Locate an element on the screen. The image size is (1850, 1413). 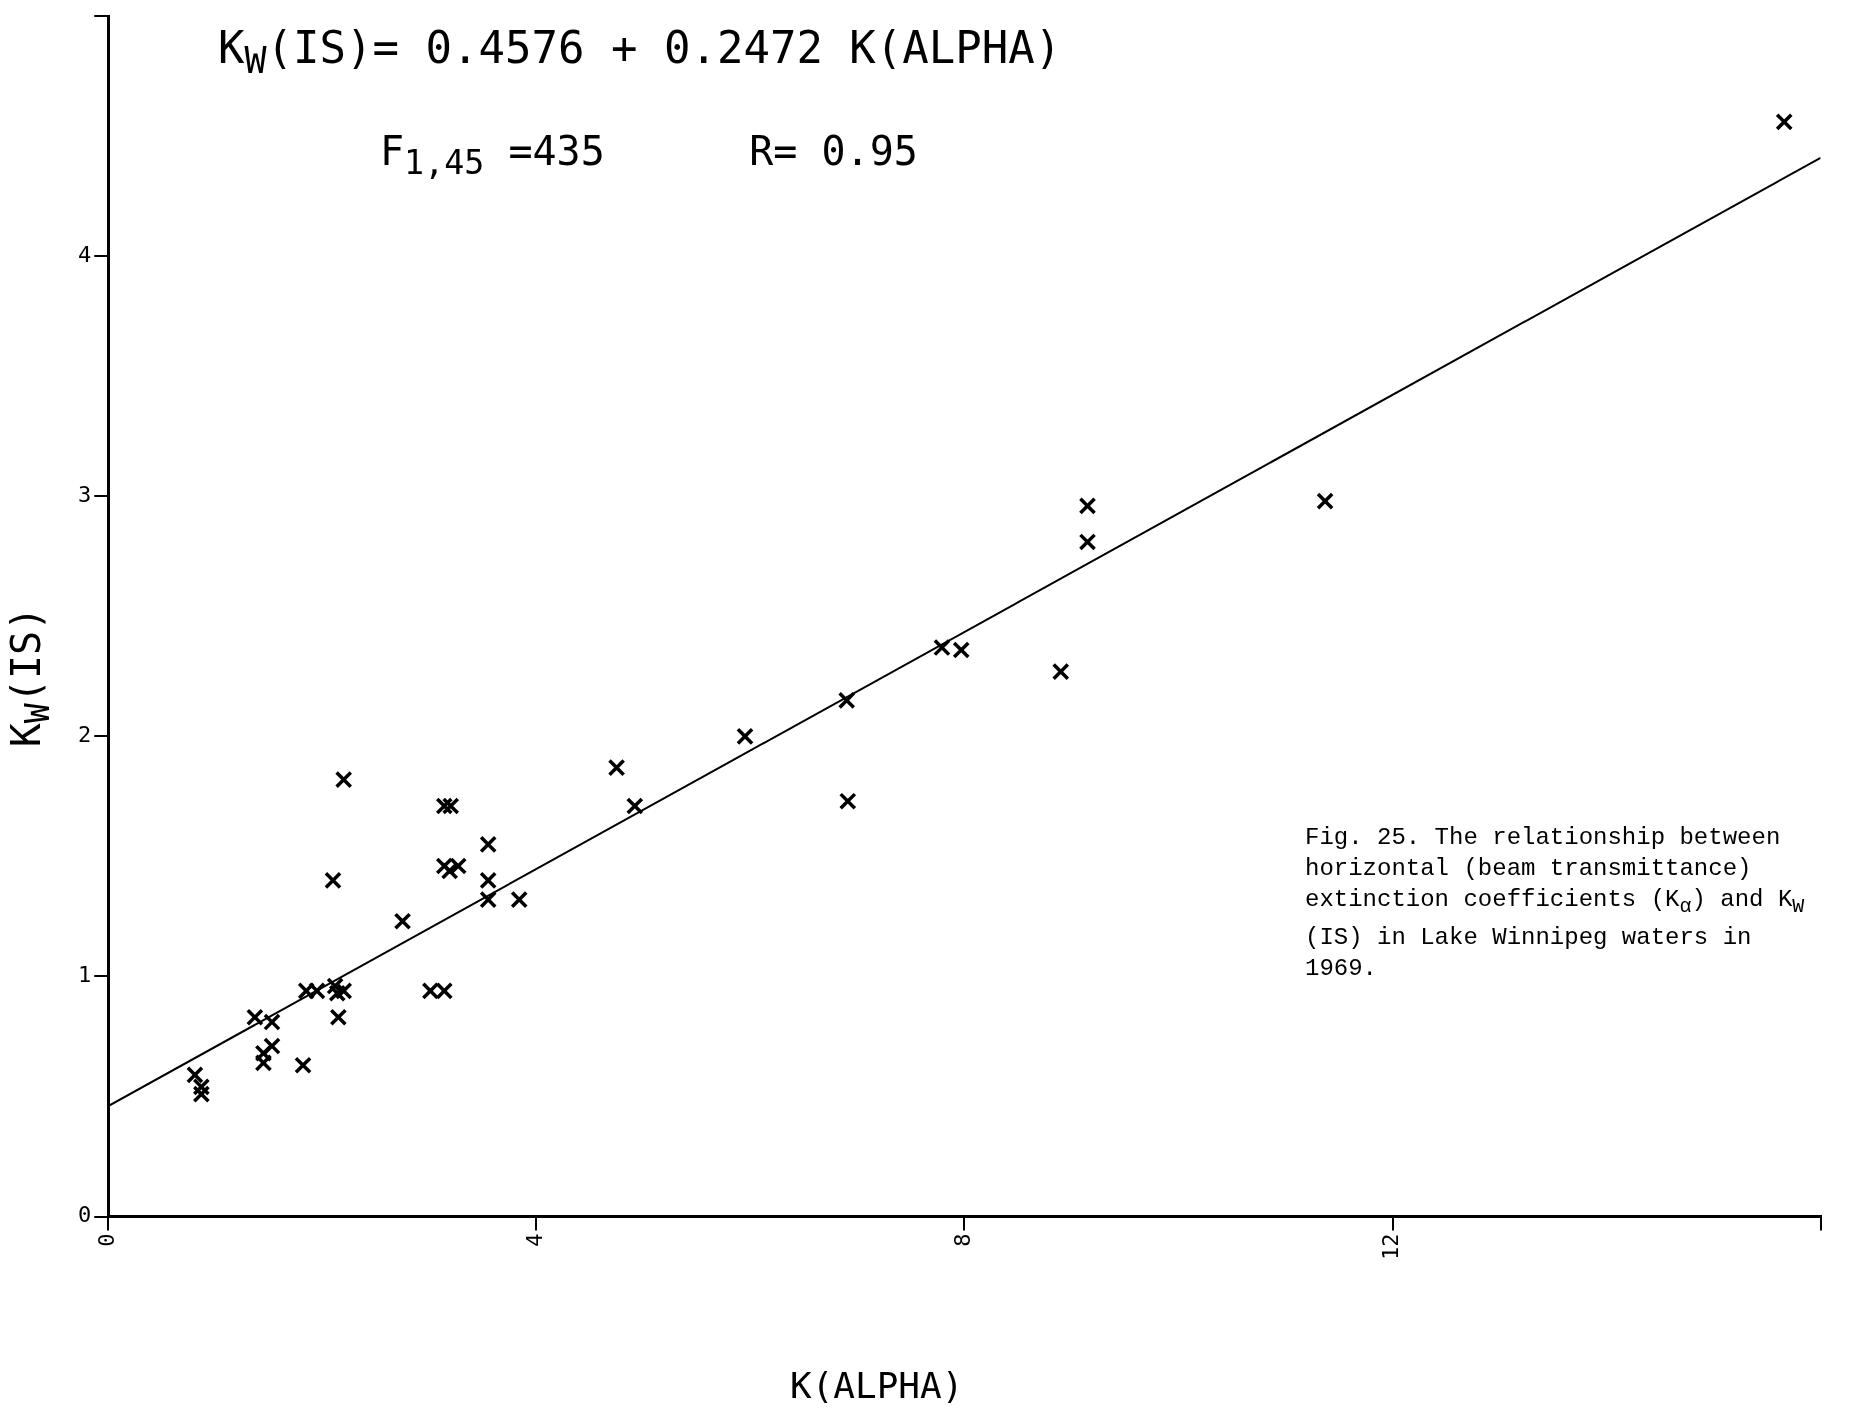
x-tick-label: 8 is located at coordinates (963, 1240).